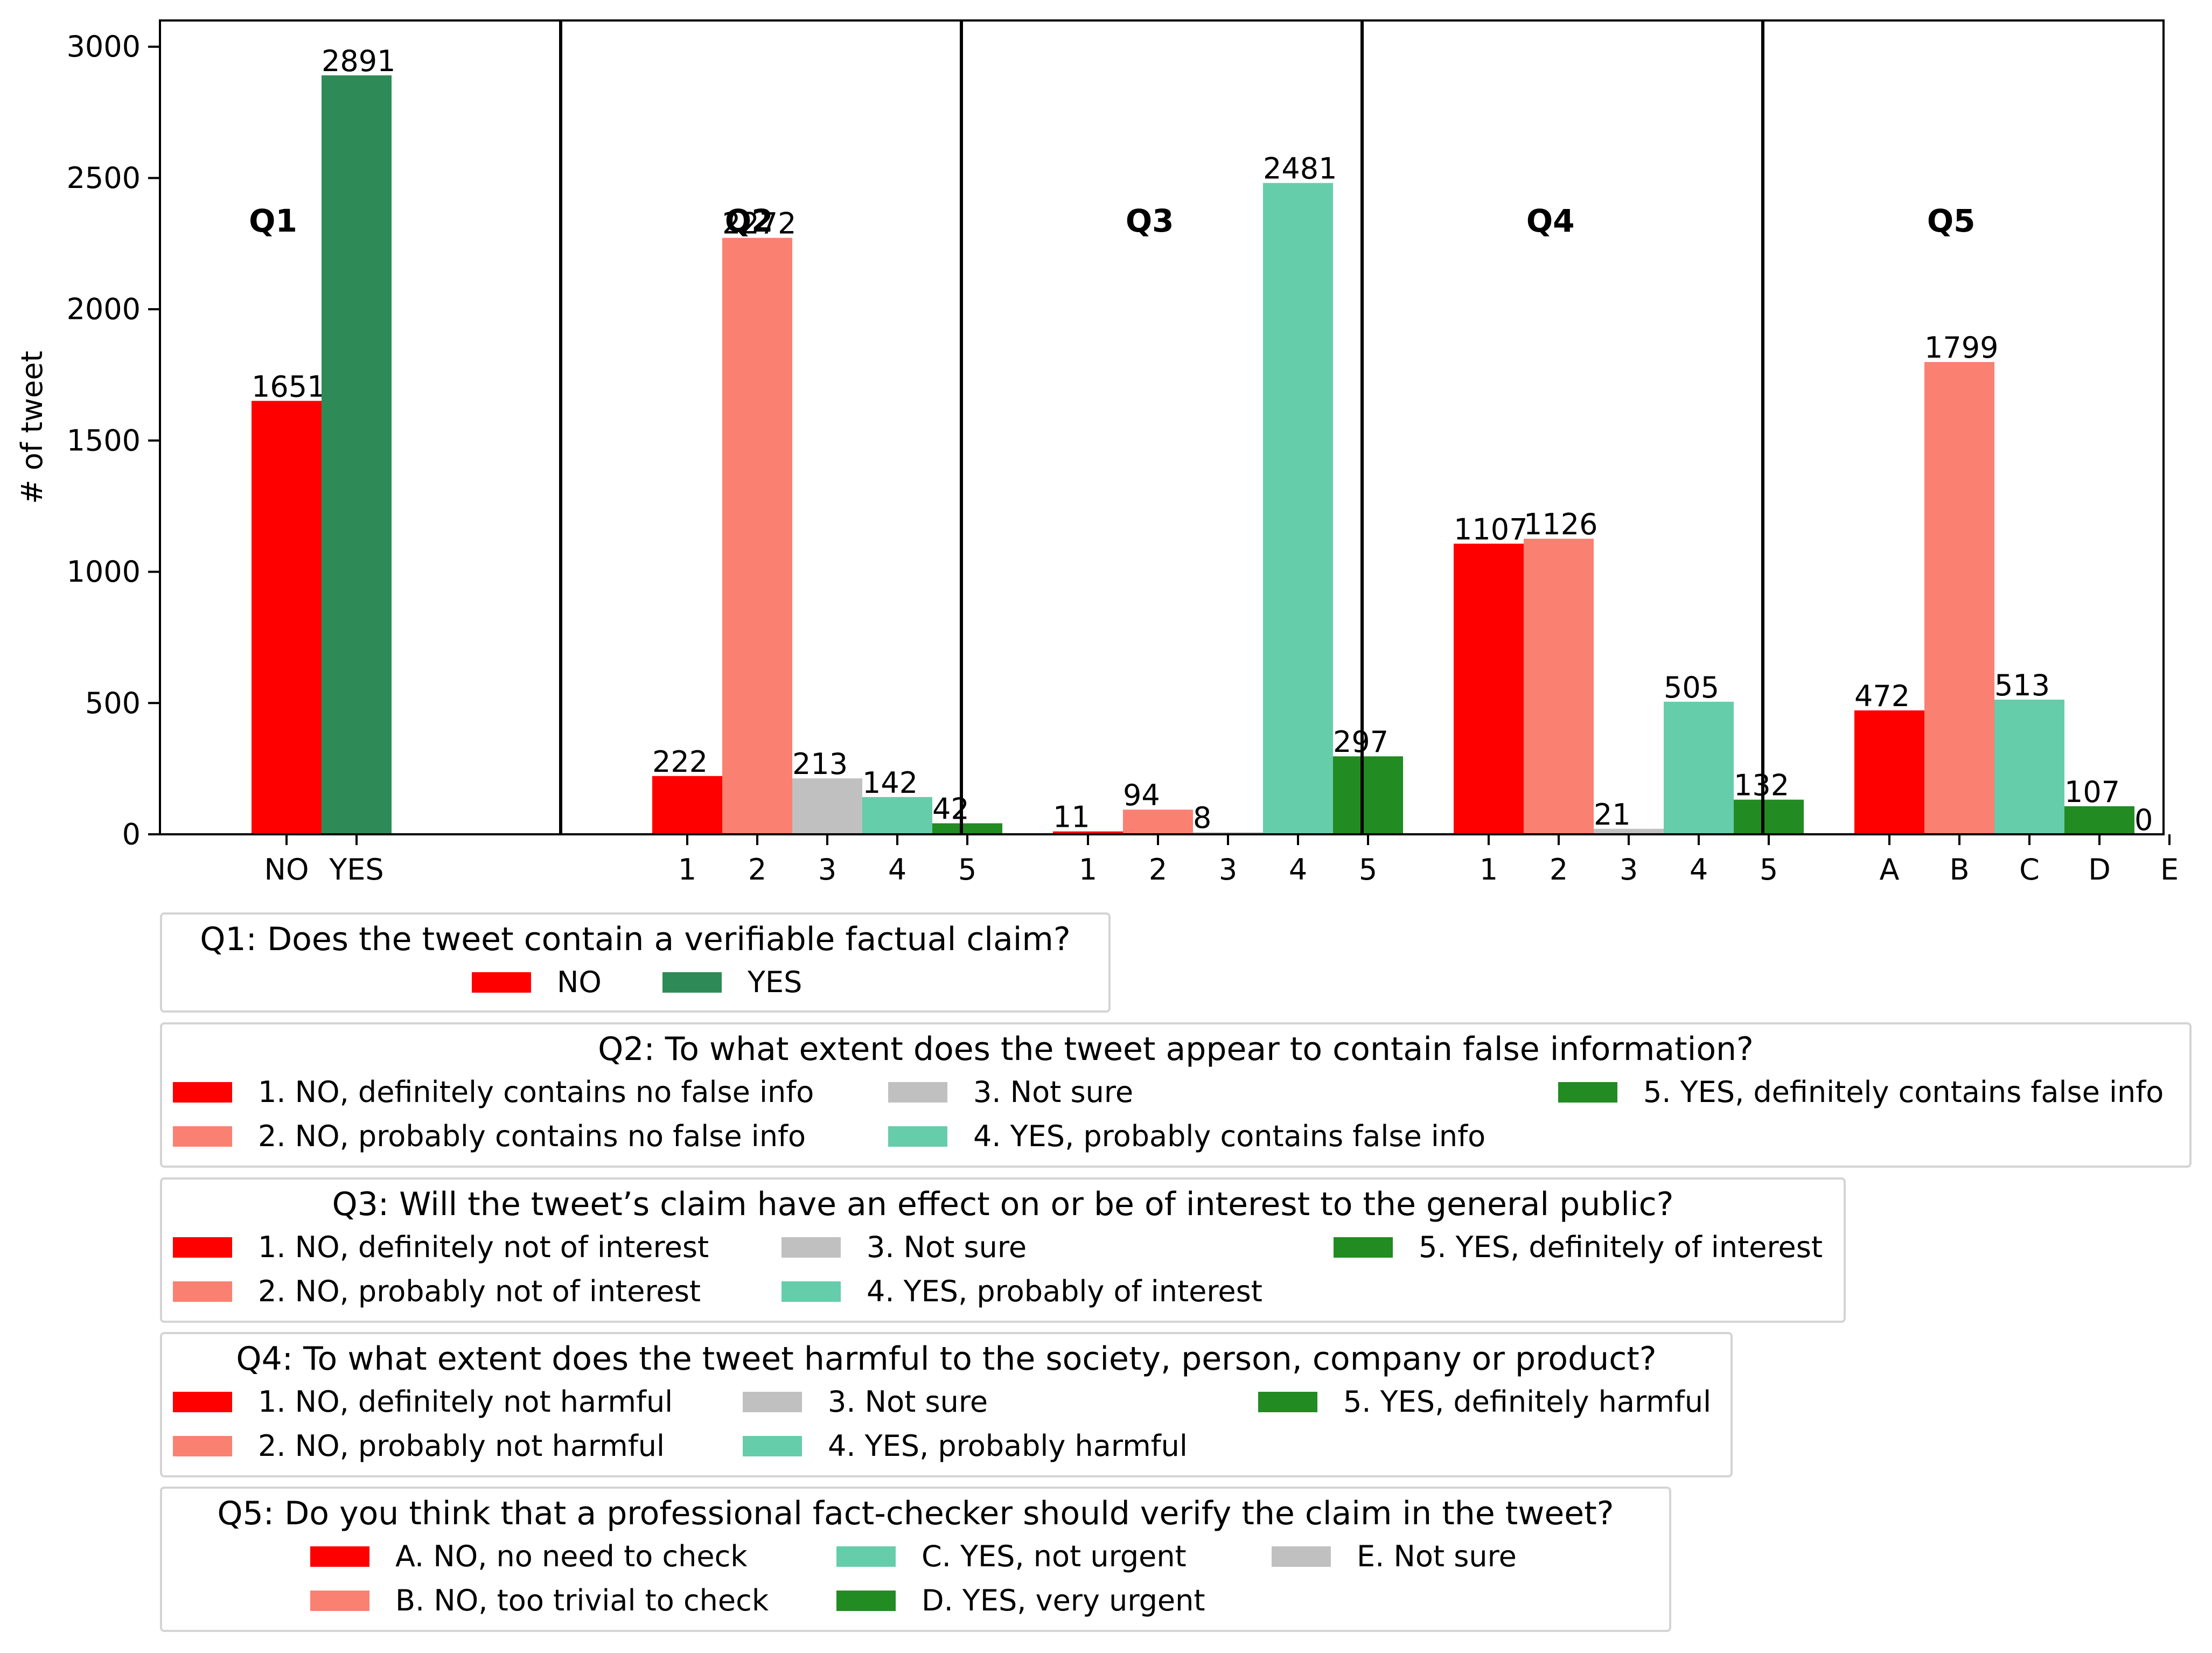 This screenshot has height=1653, width=2212. I want to click on bar-value-label: 1126, so click(1560, 524).